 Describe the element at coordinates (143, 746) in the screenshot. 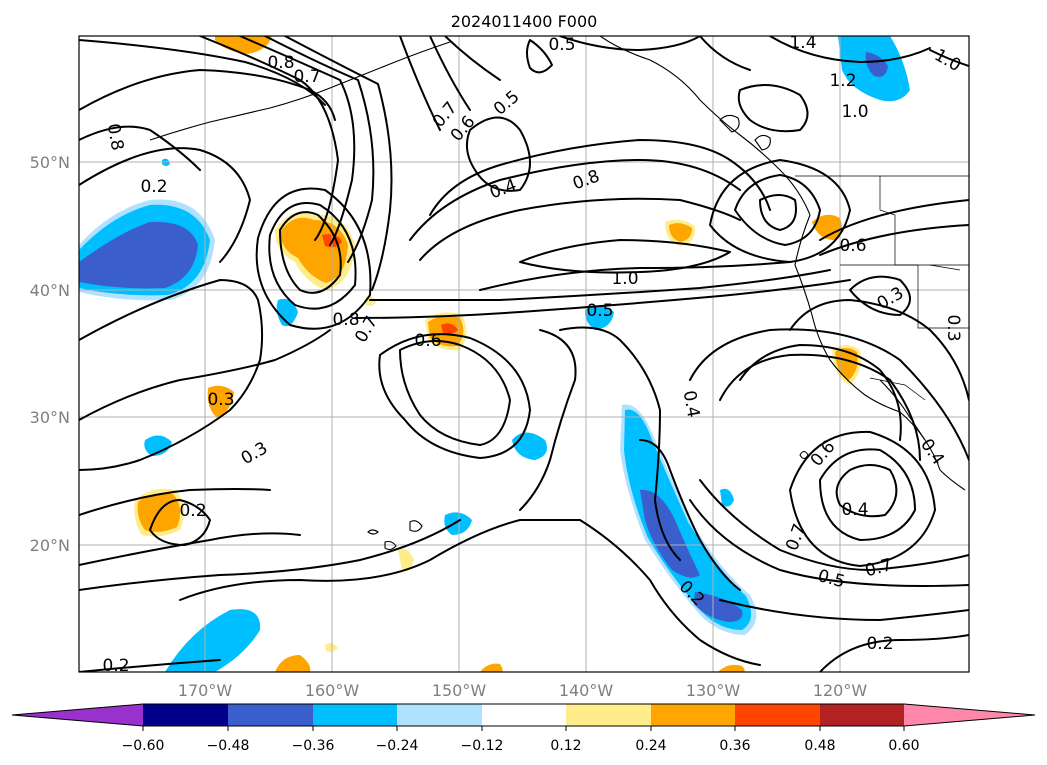

I see `colorbar-tick-label: −0.60` at that location.